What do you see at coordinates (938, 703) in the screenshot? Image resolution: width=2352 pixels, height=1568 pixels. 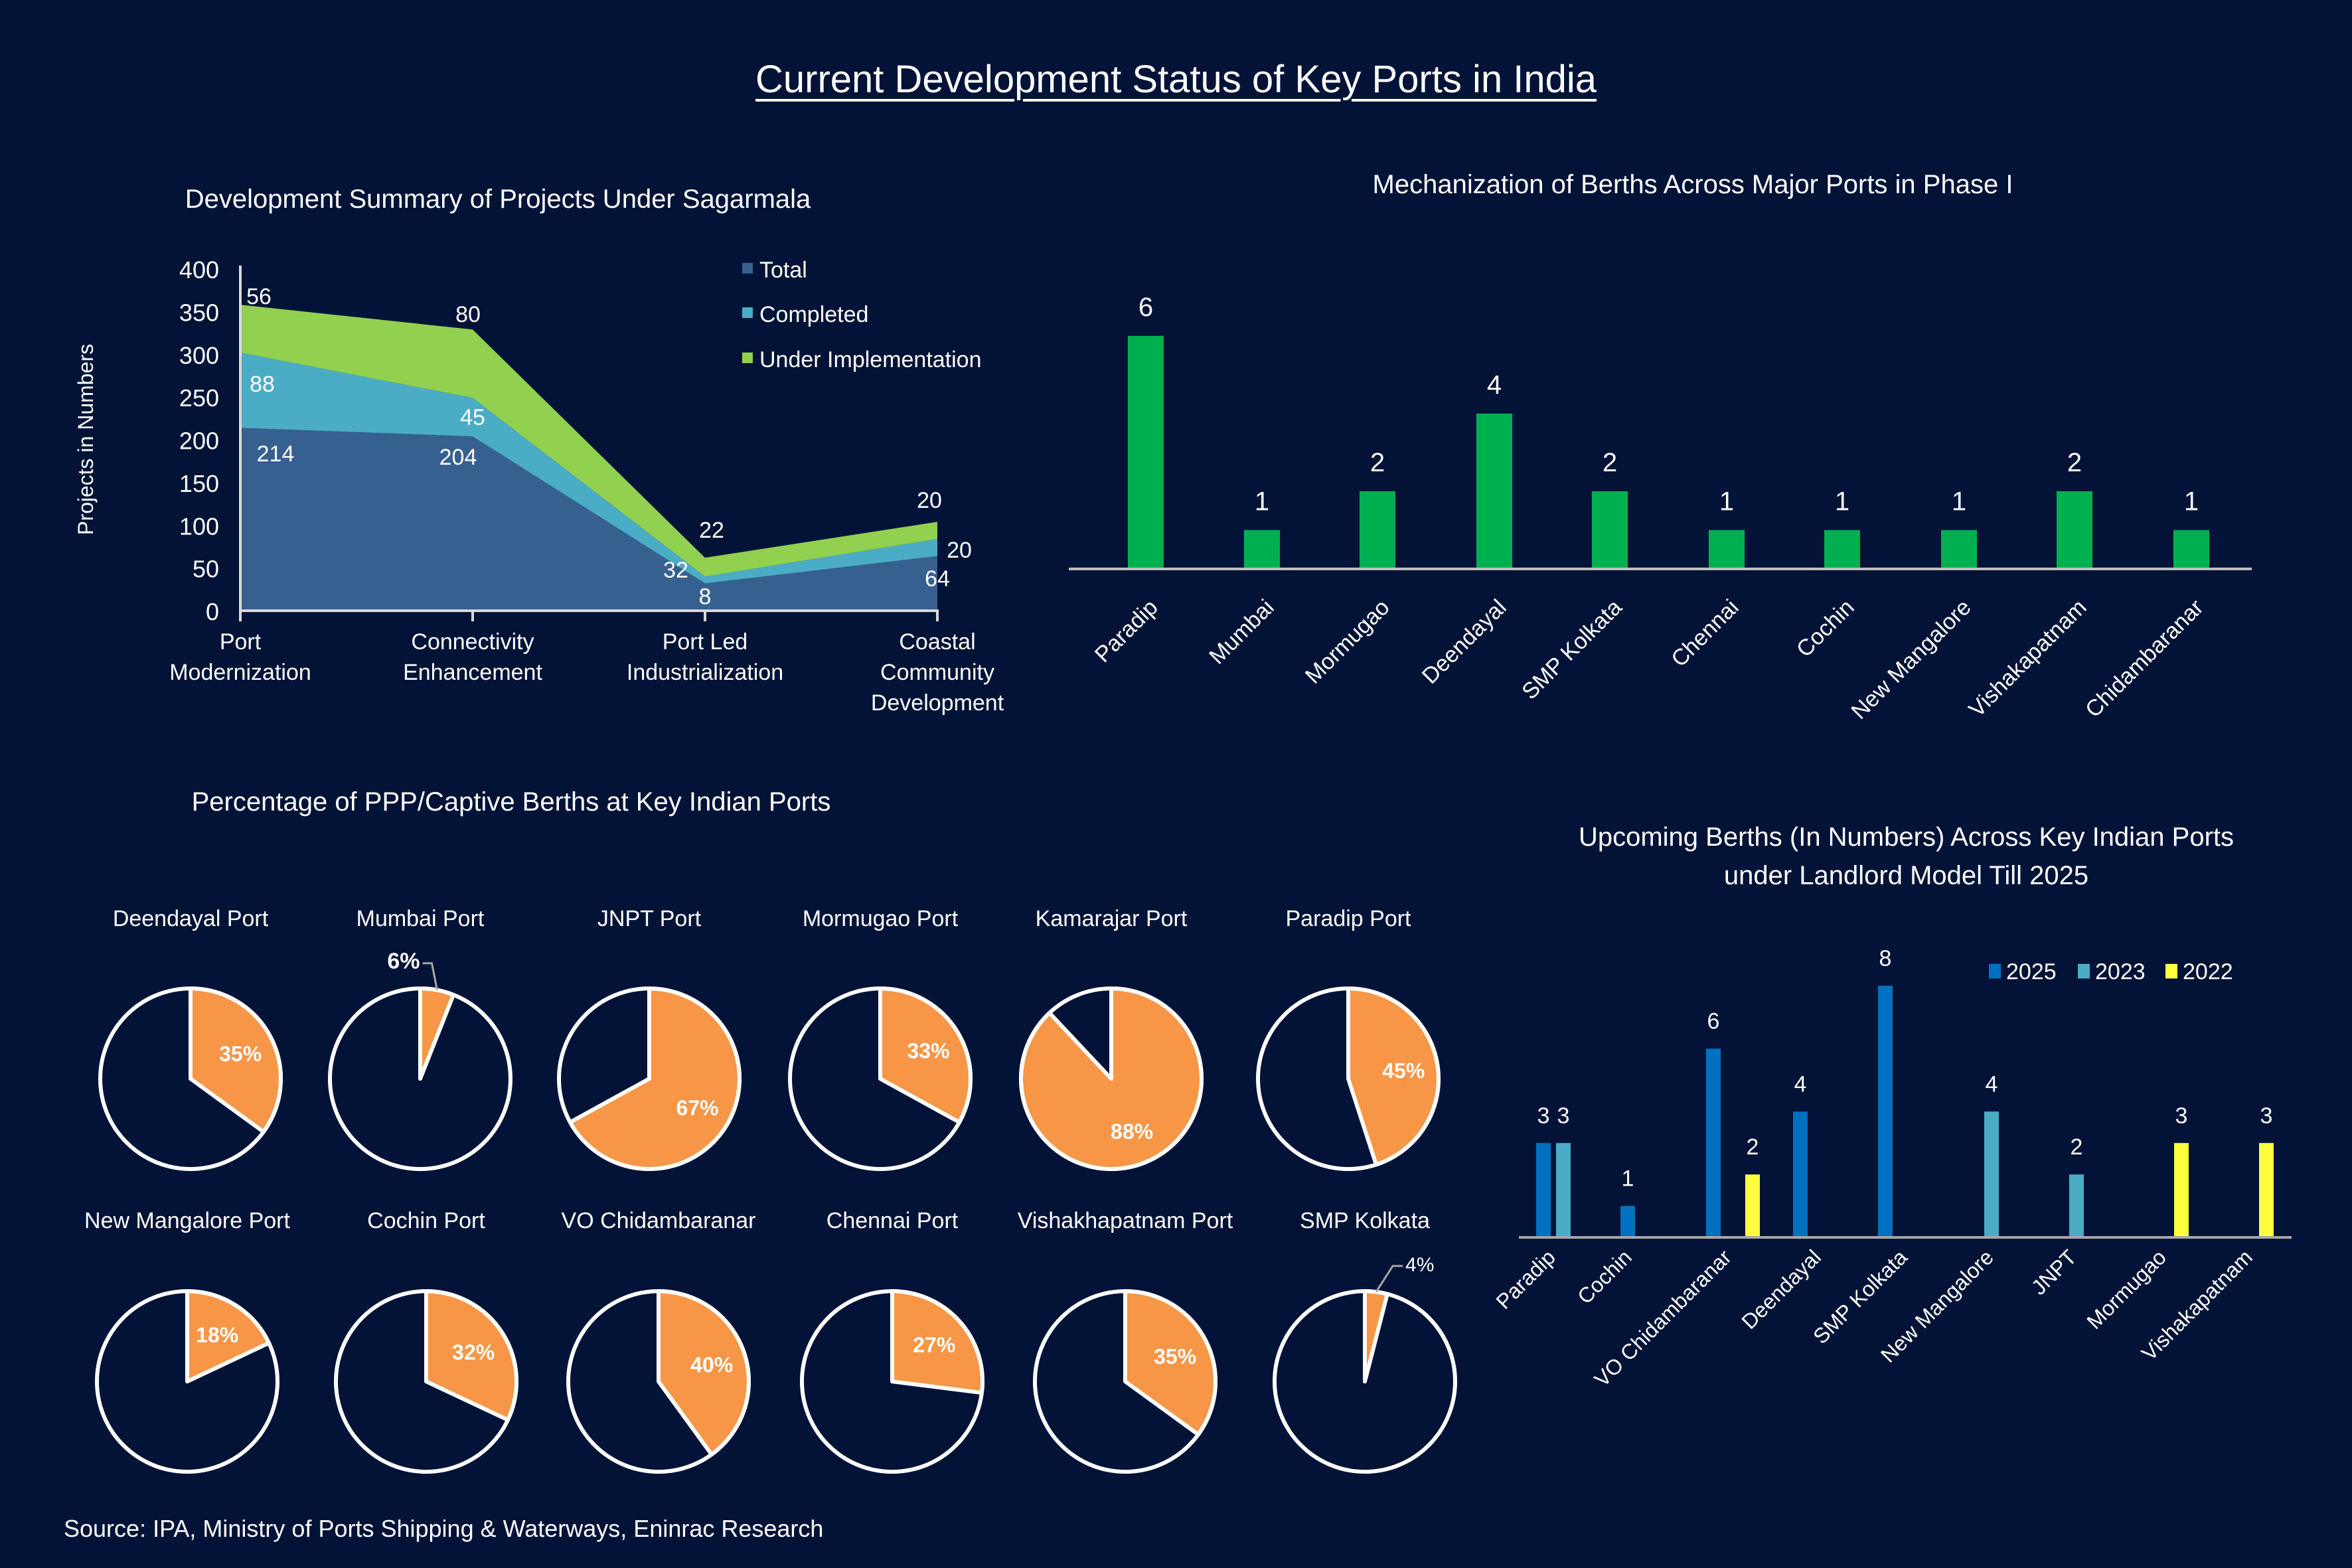 I see `x-tick-label: Development` at bounding box center [938, 703].